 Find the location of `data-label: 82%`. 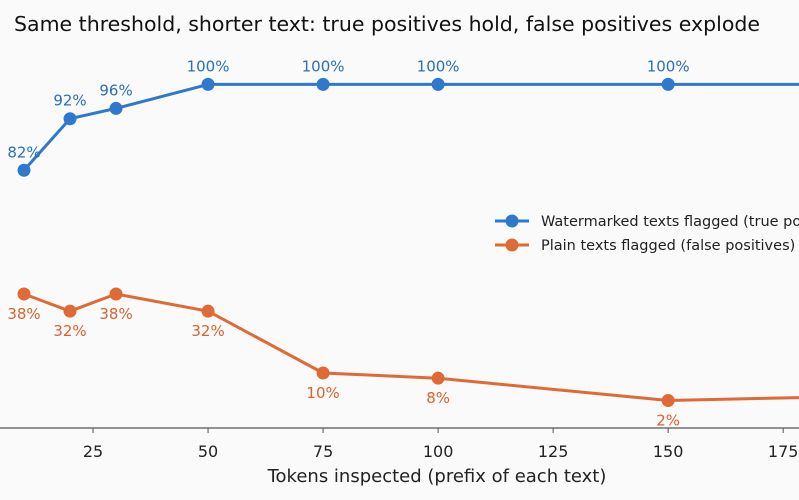

data-label: 82% is located at coordinates (23, 152).